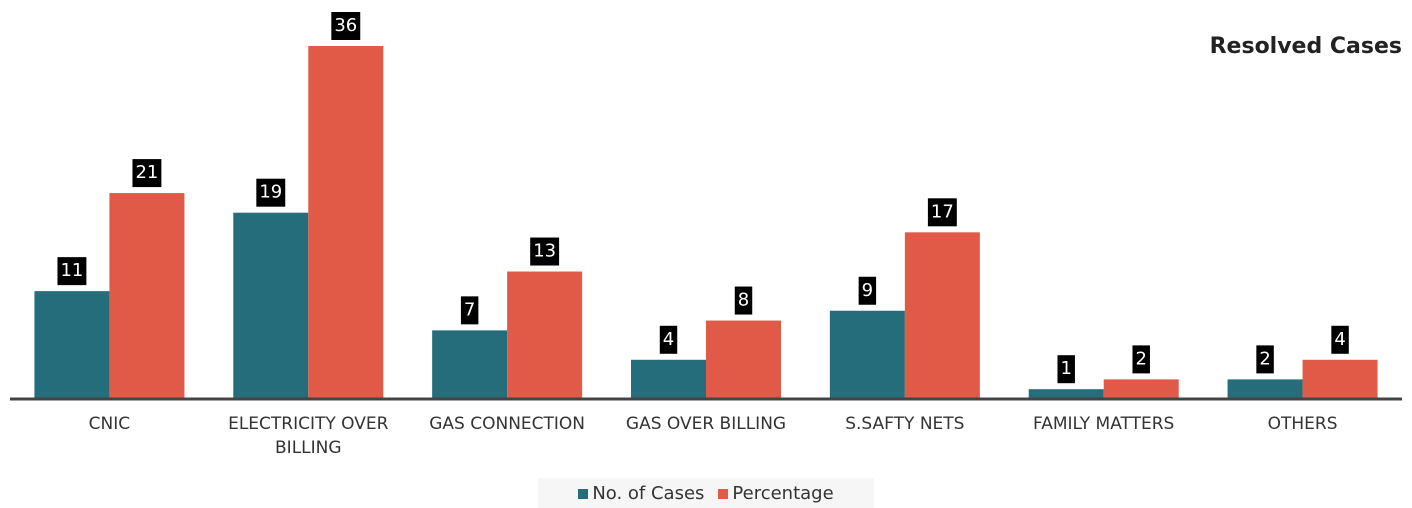 The width and height of the screenshot is (1412, 508). Describe the element at coordinates (507, 424) in the screenshot. I see `x-tick-label: GAS CONNECTION` at that location.